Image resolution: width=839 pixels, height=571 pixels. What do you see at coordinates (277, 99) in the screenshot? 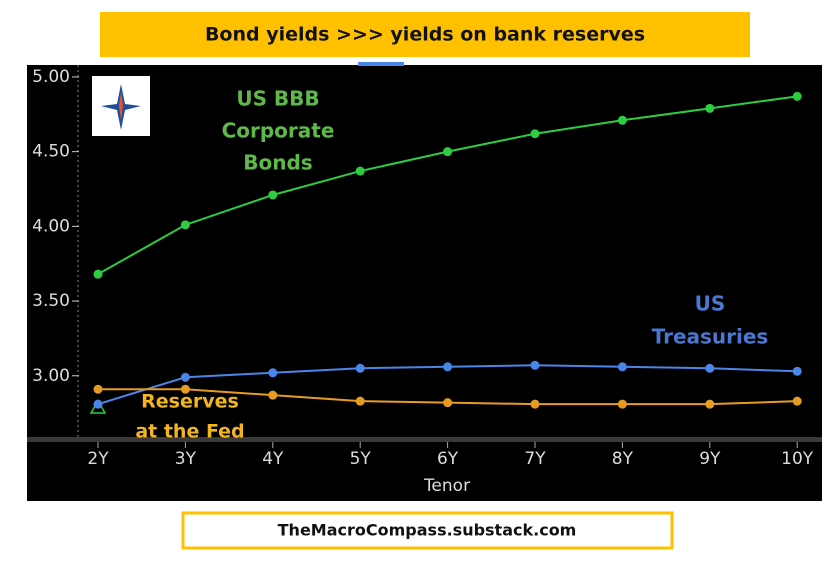
I see `label-bbb: US BBB` at bounding box center [277, 99].